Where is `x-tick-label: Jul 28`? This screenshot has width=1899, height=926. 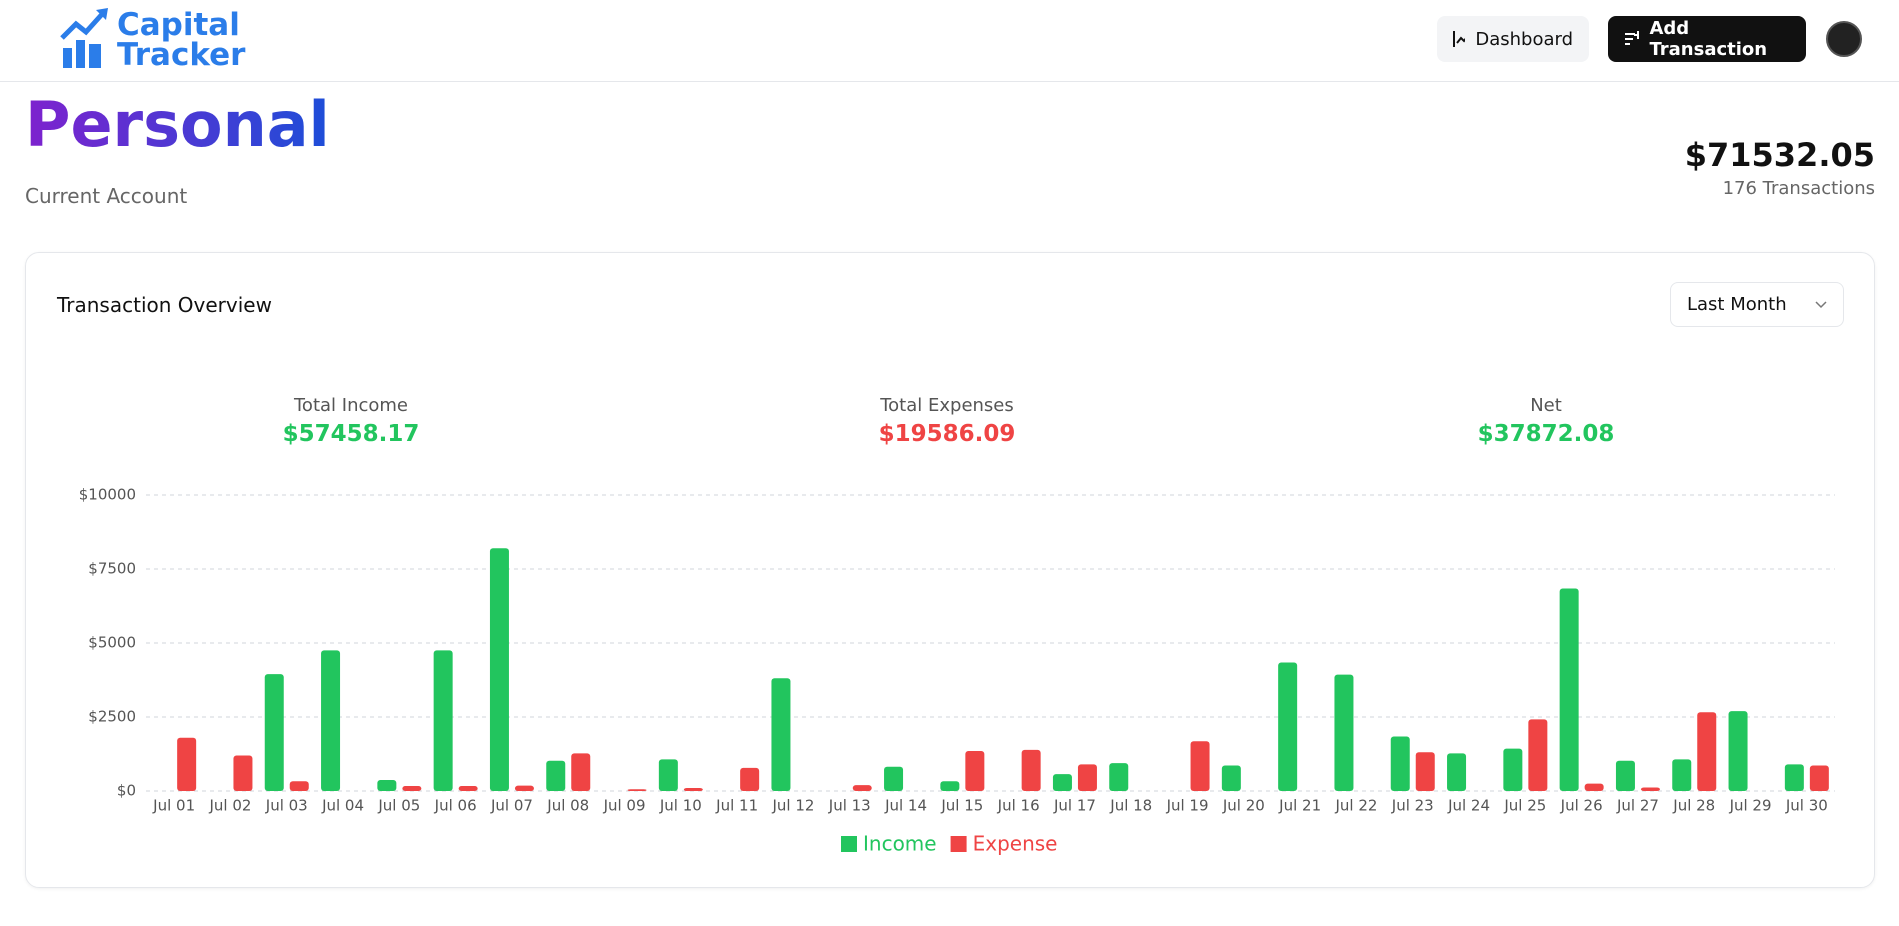 x-tick-label: Jul 28 is located at coordinates (1693, 806).